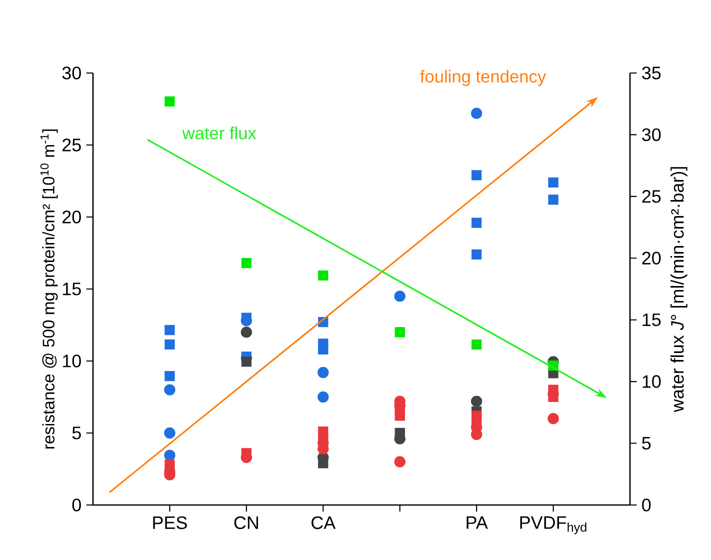 The image size is (711, 560). What do you see at coordinates (646, 443) in the screenshot?
I see `y2-tick-label: 5` at bounding box center [646, 443].